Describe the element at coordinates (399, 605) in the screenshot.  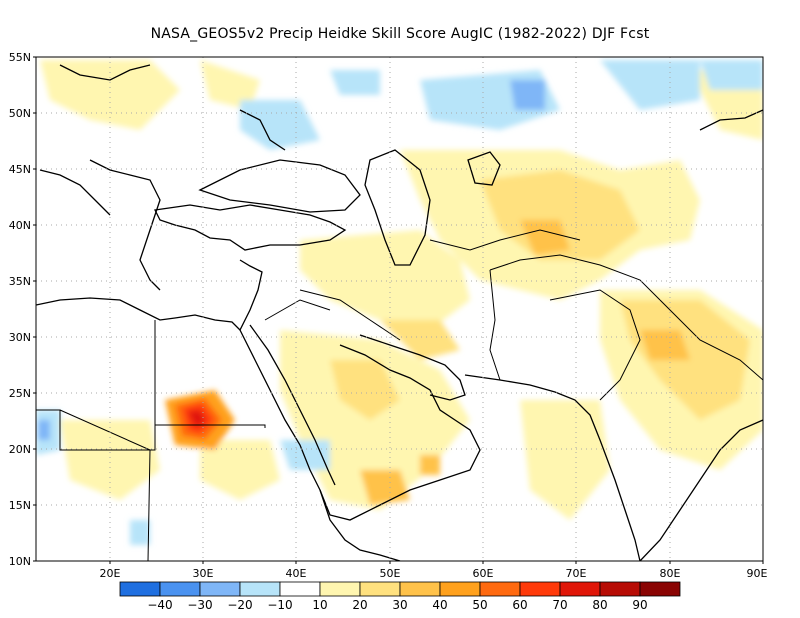
I see `colorbar-label: 30` at that location.